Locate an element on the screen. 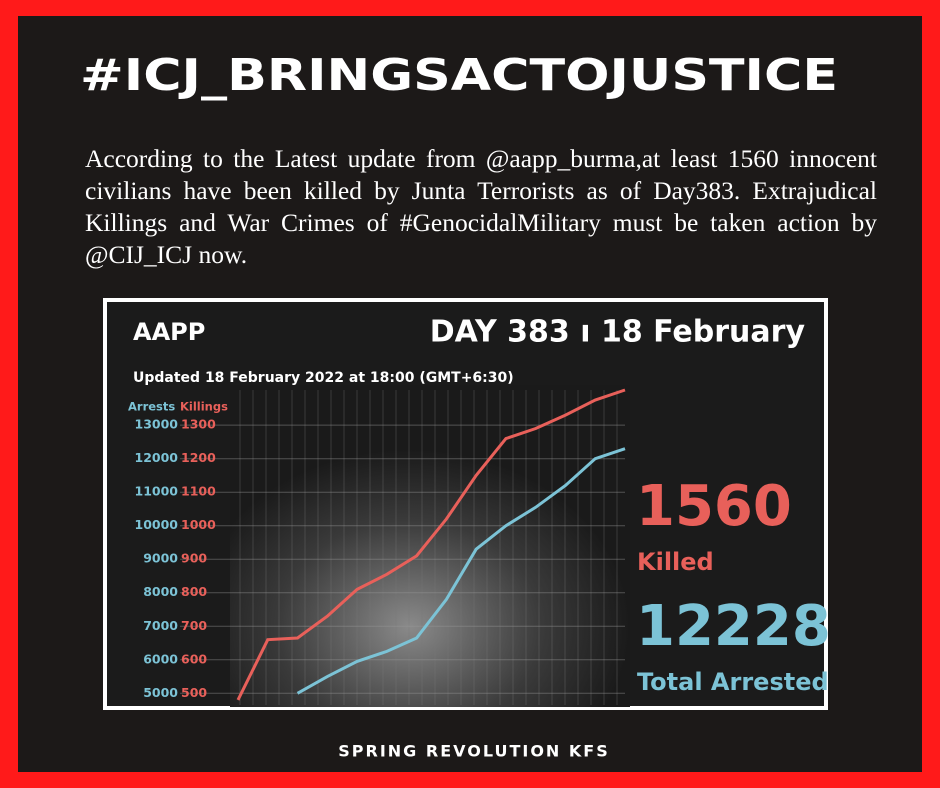 This screenshot has width=940, height=788. series-line is located at coordinates (461, 571).